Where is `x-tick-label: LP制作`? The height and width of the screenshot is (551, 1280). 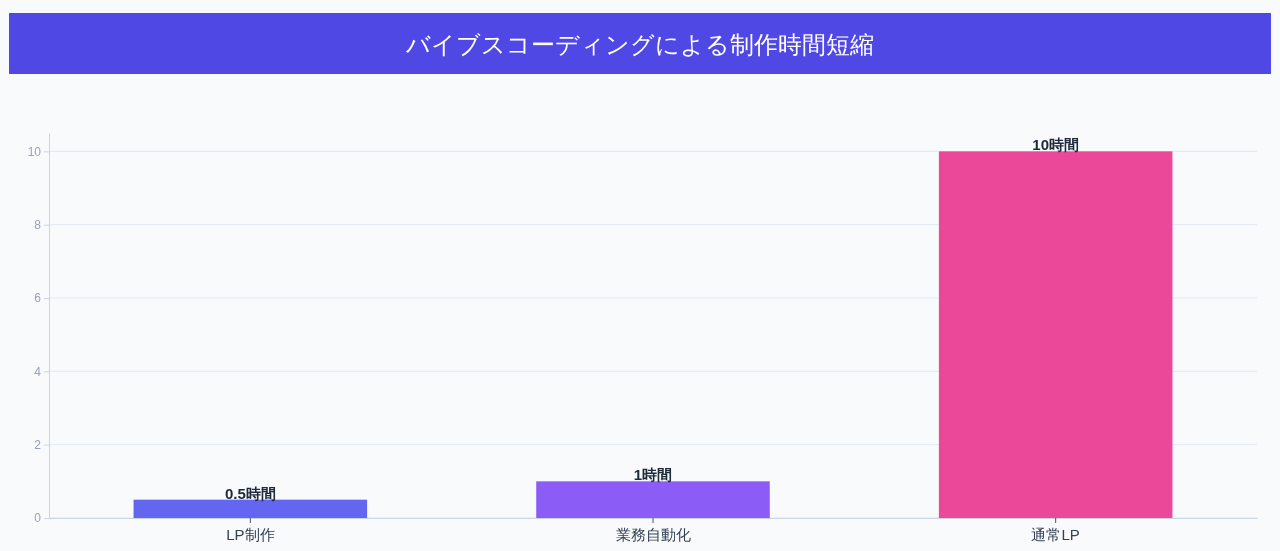
x-tick-label: LP制作 is located at coordinates (250, 534).